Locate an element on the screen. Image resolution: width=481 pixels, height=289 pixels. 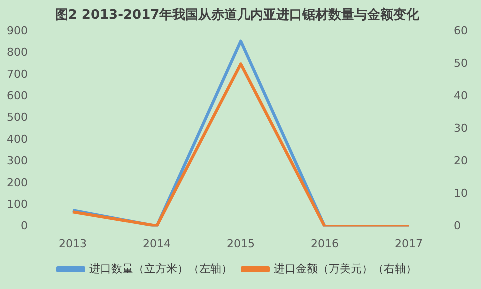
legend-label: 进口金额（万美元）（右轴） is located at coordinates (345, 269).